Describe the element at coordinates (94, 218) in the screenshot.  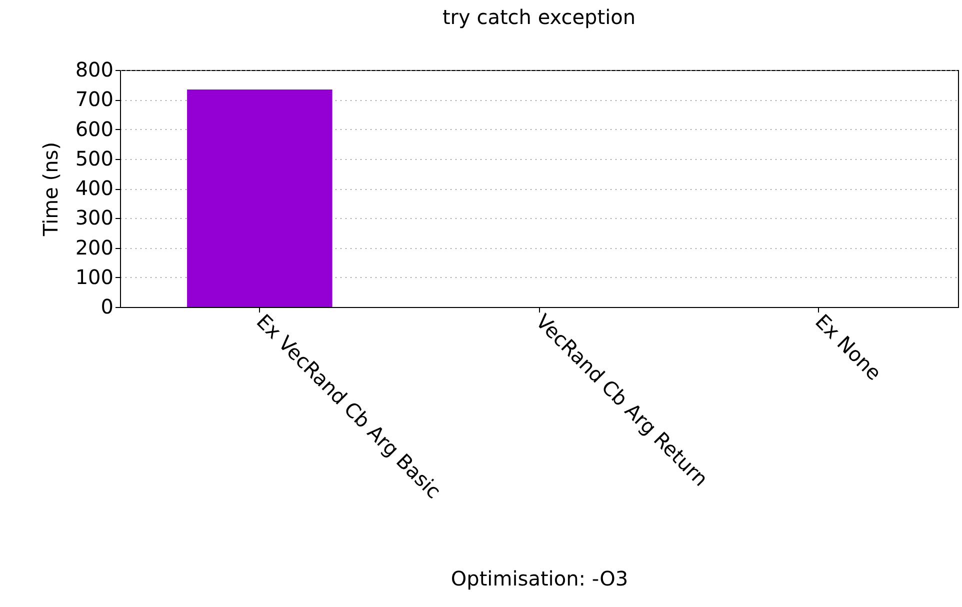
I see `y-tick-label: 300` at that location.